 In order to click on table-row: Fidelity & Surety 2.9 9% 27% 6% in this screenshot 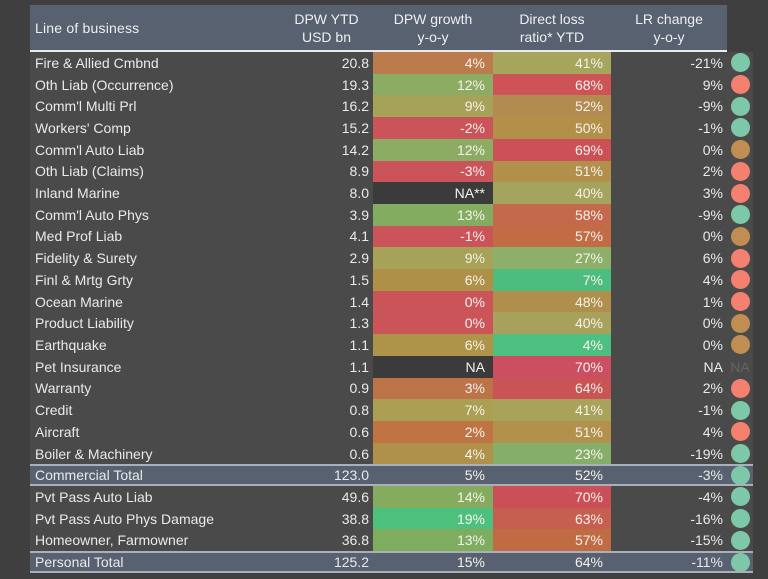, I will do `click(391, 258)`.